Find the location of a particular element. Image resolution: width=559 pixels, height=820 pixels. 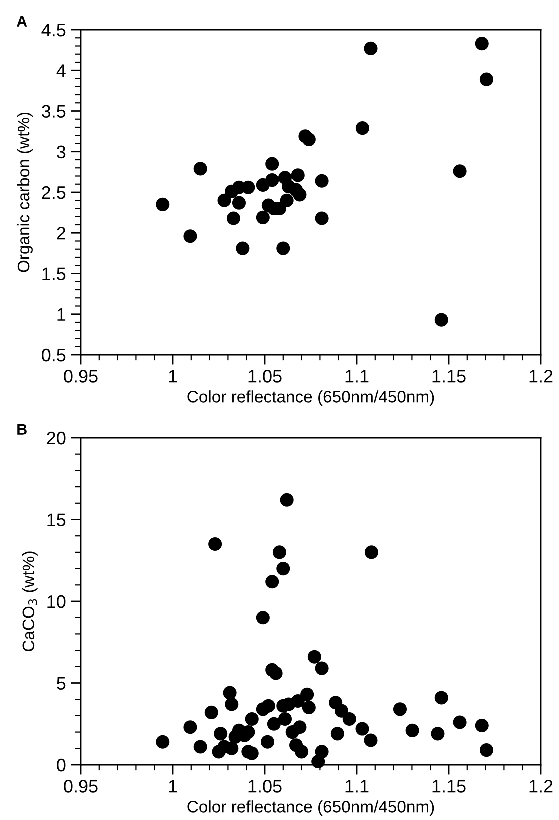

y-tick-label: 0.5 is located at coordinates (54, 355).